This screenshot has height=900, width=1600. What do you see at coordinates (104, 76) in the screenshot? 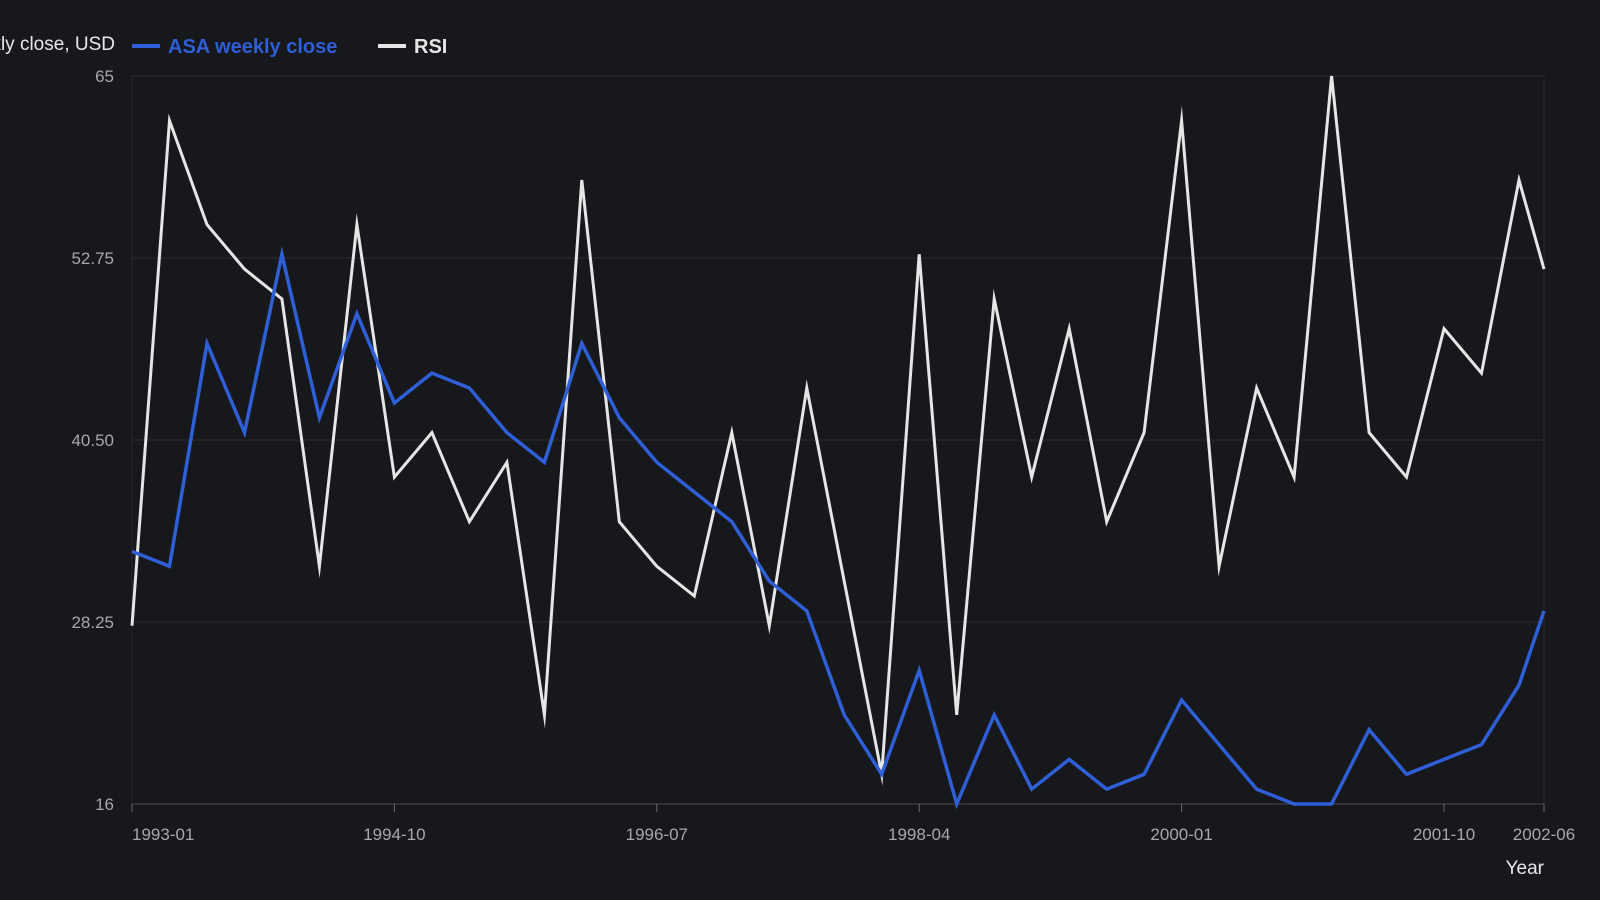
I see `y-tick-label: 65` at bounding box center [104, 76].